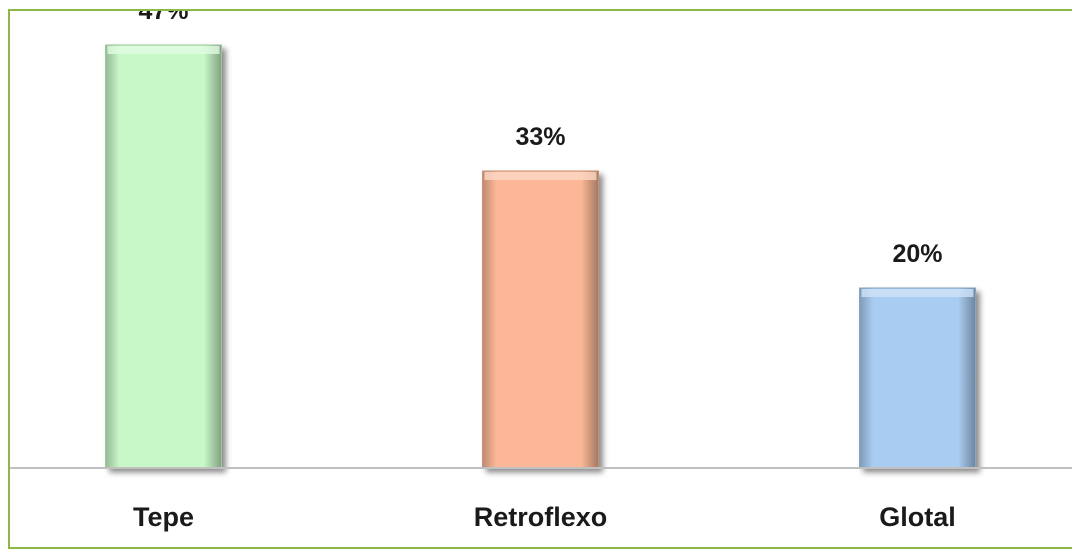  I want to click on bar-glotal, so click(917, 378).